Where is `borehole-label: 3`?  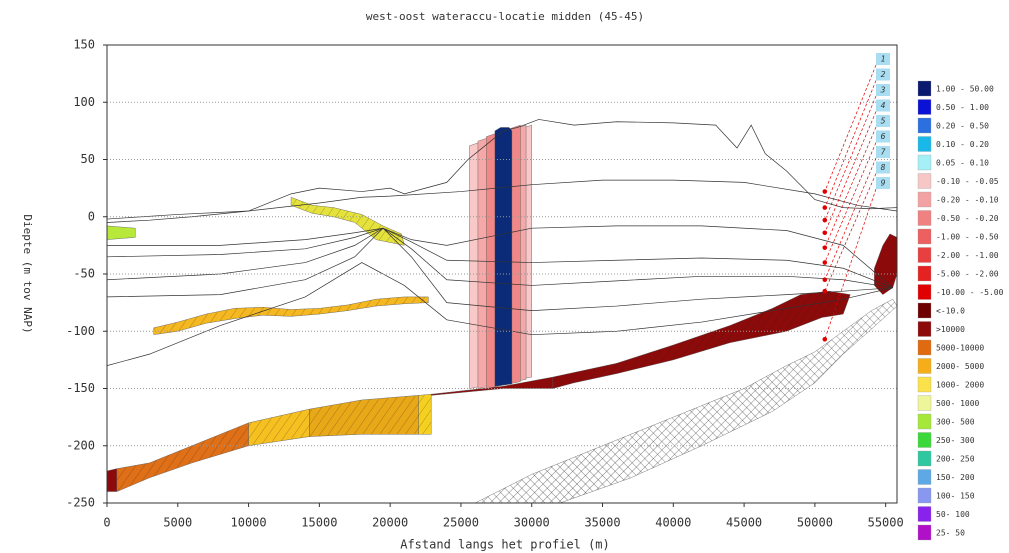 borehole-label: 3 is located at coordinates (883, 90).